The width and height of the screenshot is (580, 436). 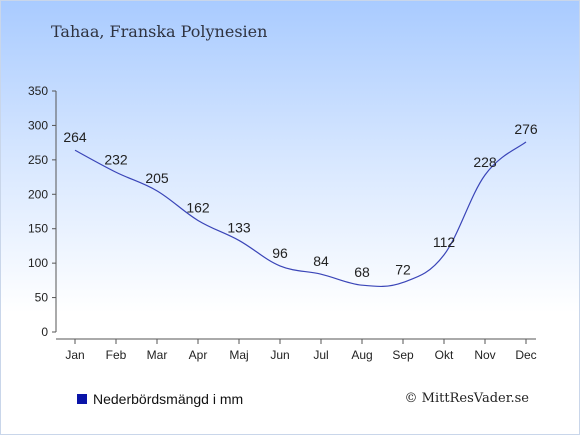 I want to click on chart-legend: Nederbördsmängd i mm, so click(x=160, y=399).